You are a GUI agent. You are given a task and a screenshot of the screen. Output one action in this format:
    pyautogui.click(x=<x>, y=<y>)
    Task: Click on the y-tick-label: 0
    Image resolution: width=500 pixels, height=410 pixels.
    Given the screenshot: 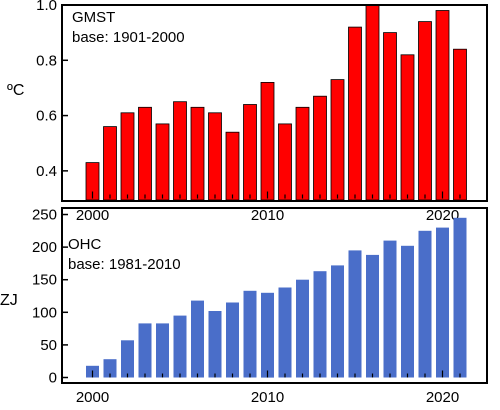 What is the action you would take?
    pyautogui.click(x=53, y=378)
    